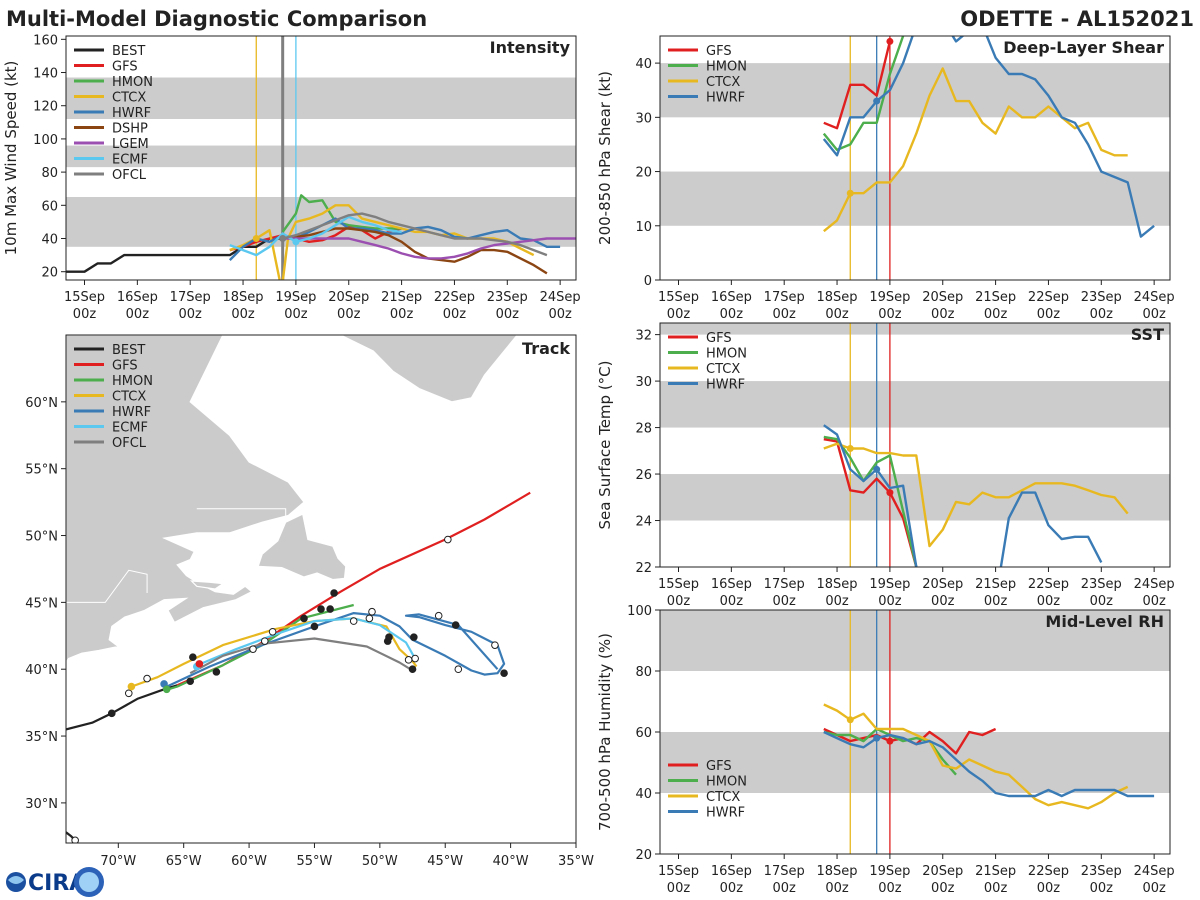 The width and height of the screenshot is (1200, 900). What do you see at coordinates (678, 297) in the screenshot?
I see `shear-xtick-label: 15Sep` at bounding box center [678, 297].